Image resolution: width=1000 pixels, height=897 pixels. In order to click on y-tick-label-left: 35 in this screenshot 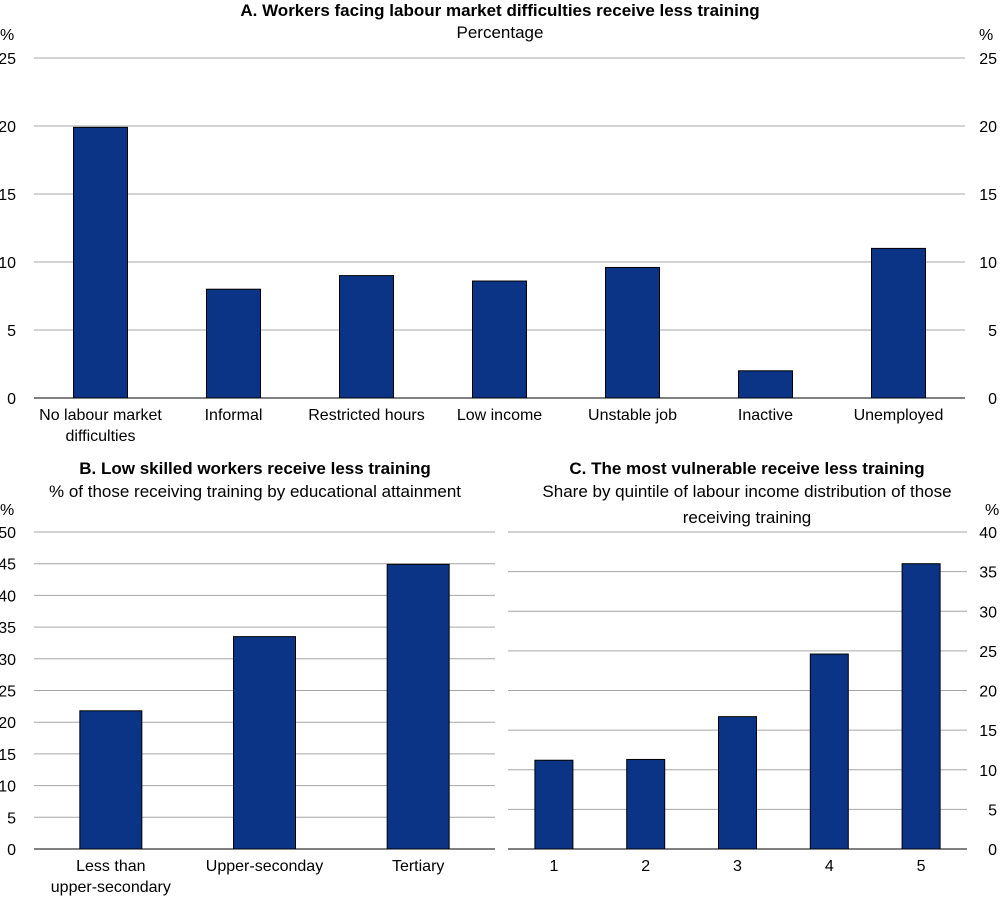, I will do `click(8, 628)`.